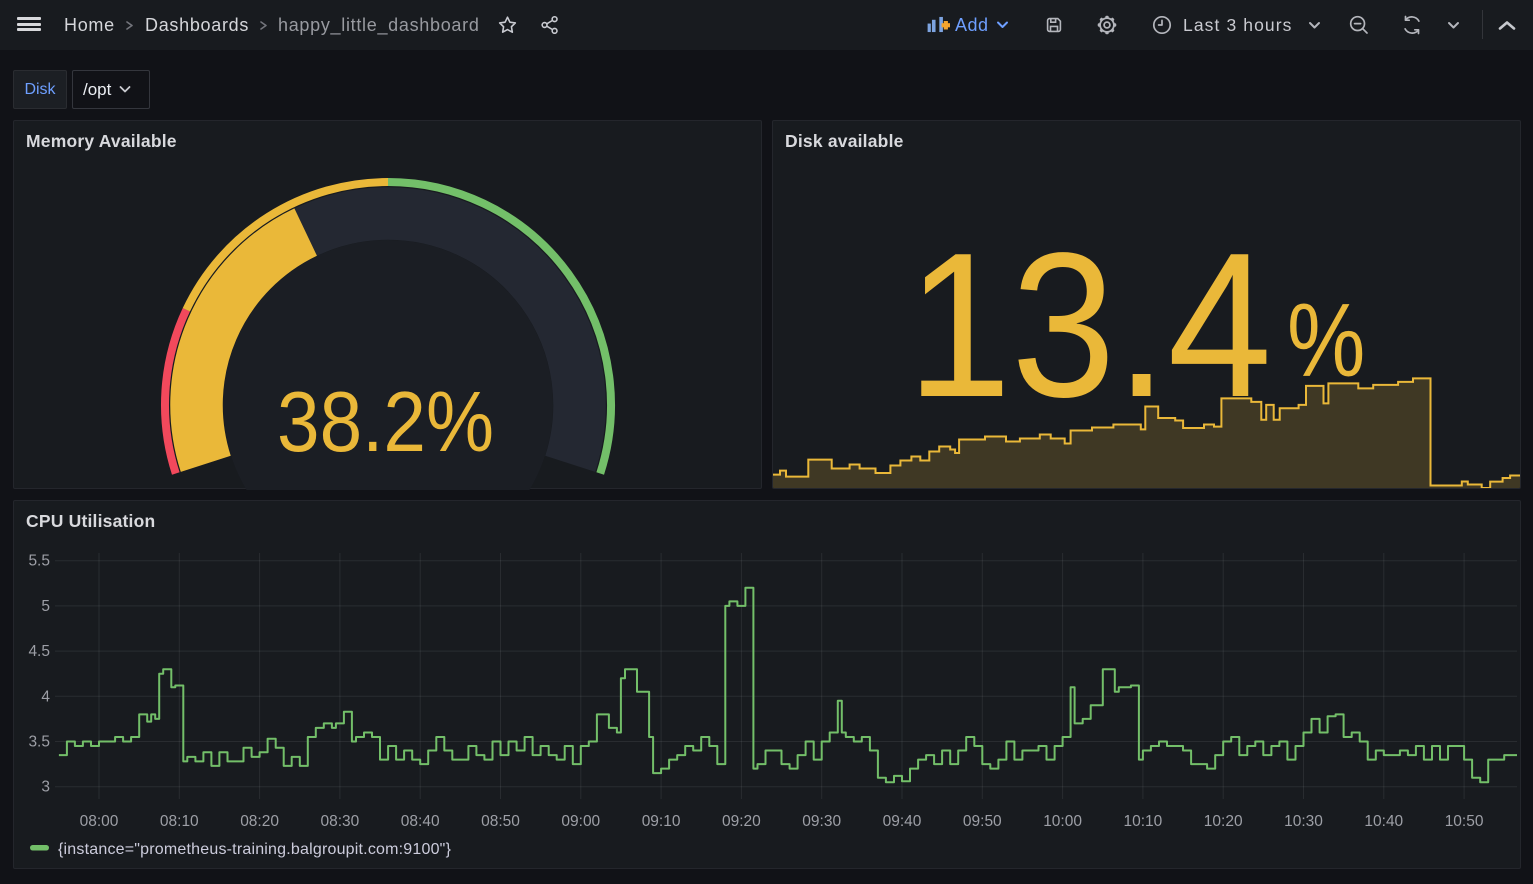 The height and width of the screenshot is (884, 1533). I want to click on svg-text: 4.5, so click(39, 651).